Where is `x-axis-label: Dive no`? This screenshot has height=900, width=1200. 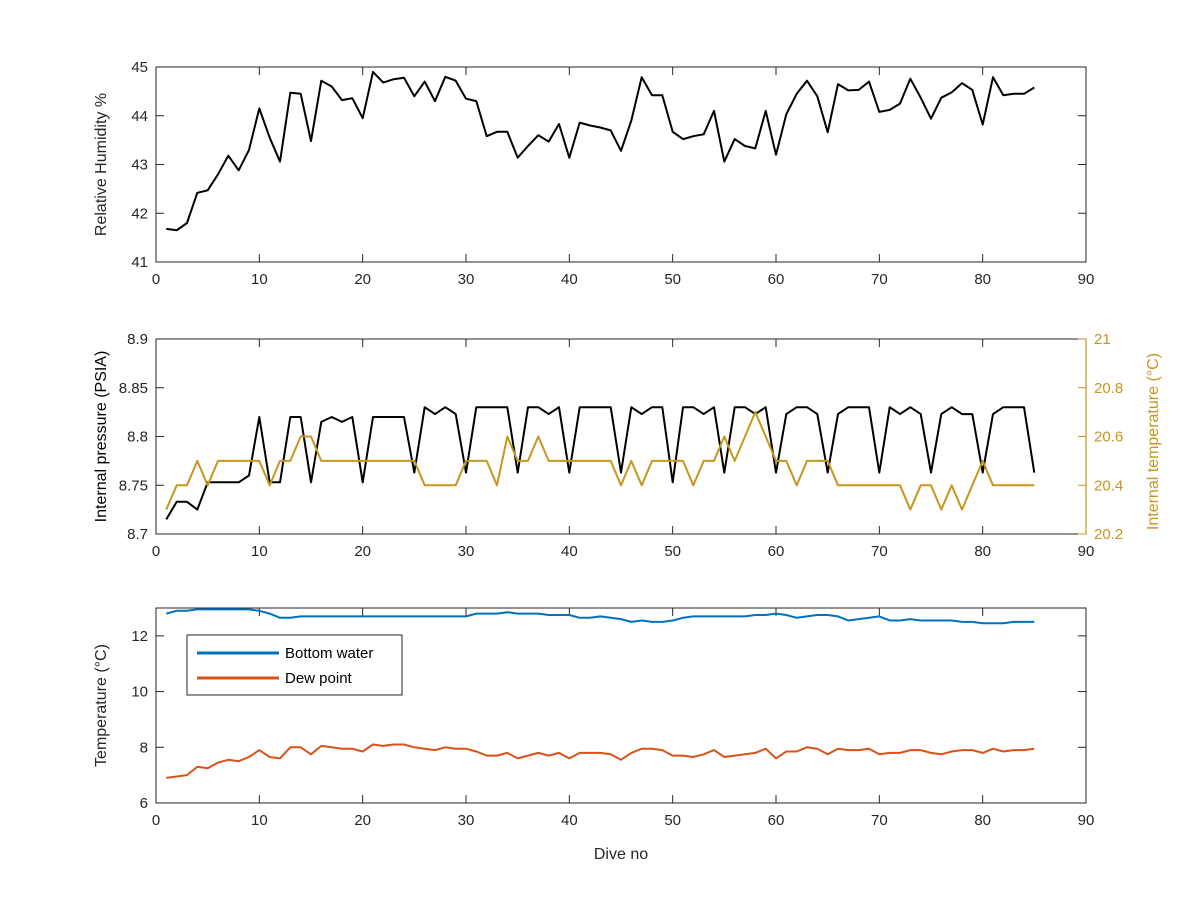 x-axis-label: Dive no is located at coordinates (621, 854).